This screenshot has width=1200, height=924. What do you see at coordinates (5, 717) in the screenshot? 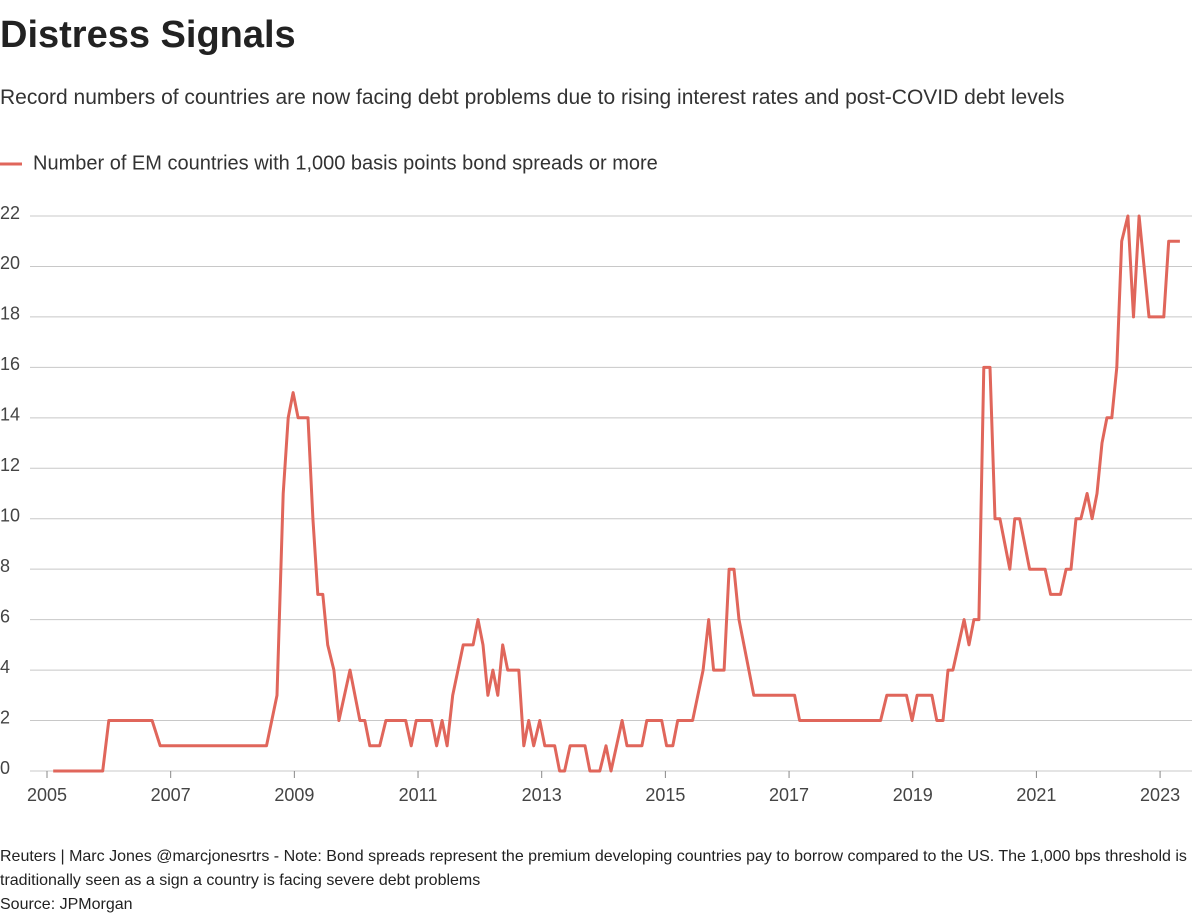
I see `y-tick-label: 2` at bounding box center [5, 717].